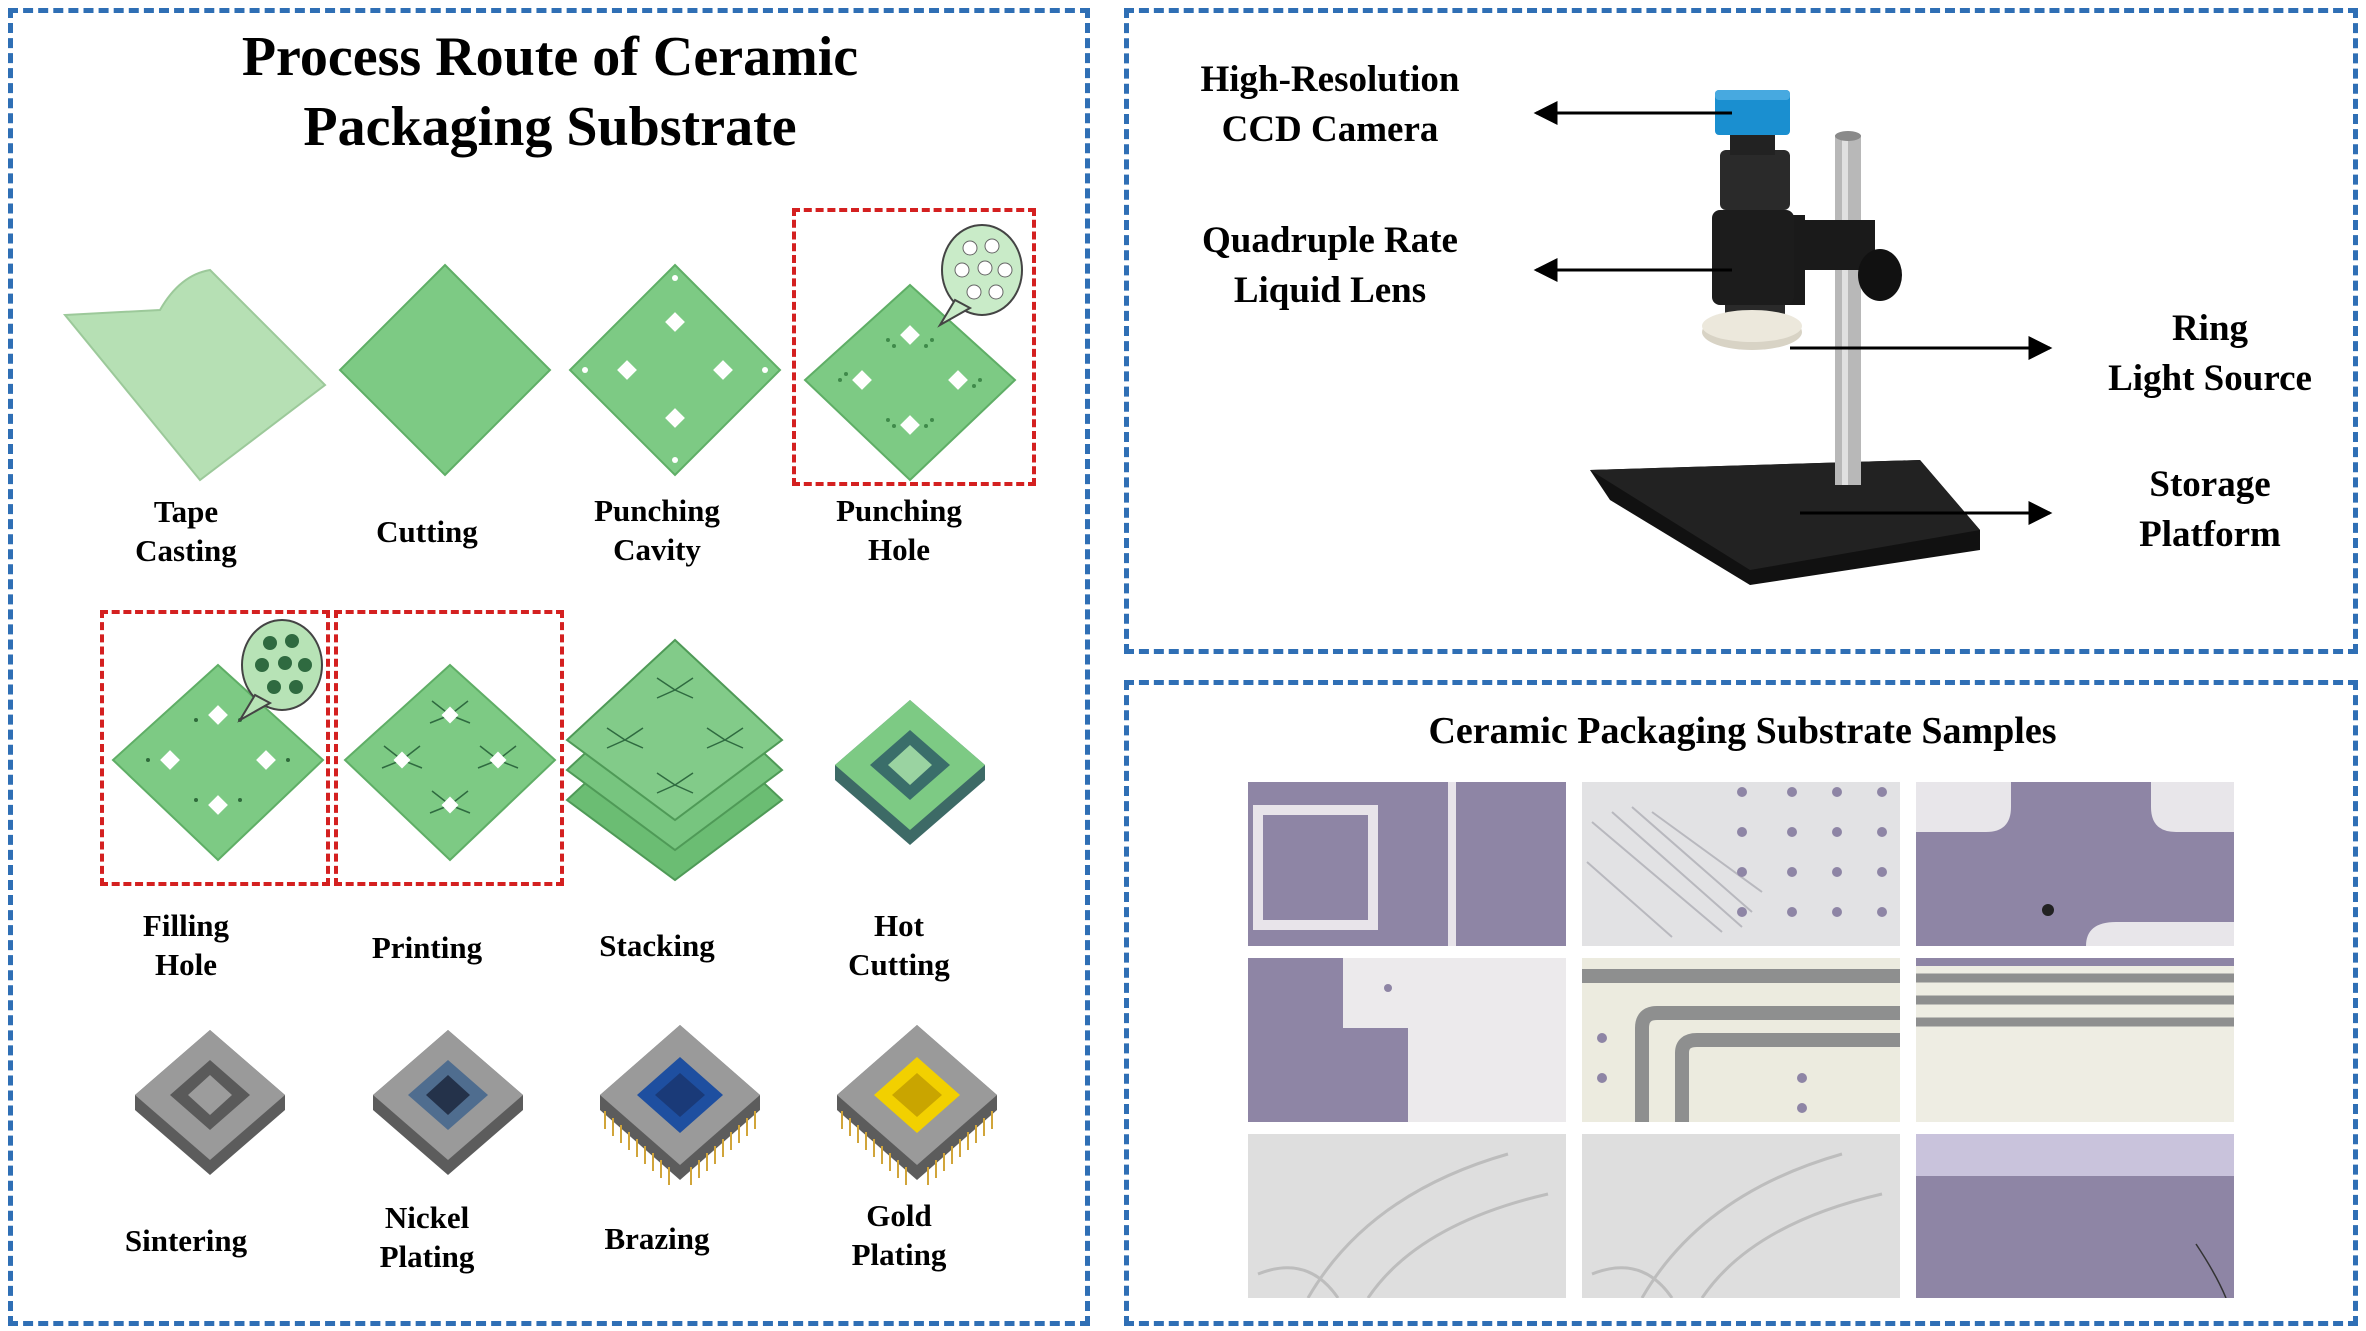 The image size is (2366, 1331). What do you see at coordinates (657, 945) in the screenshot?
I see `step-label-stacking: Stacking` at bounding box center [657, 945].